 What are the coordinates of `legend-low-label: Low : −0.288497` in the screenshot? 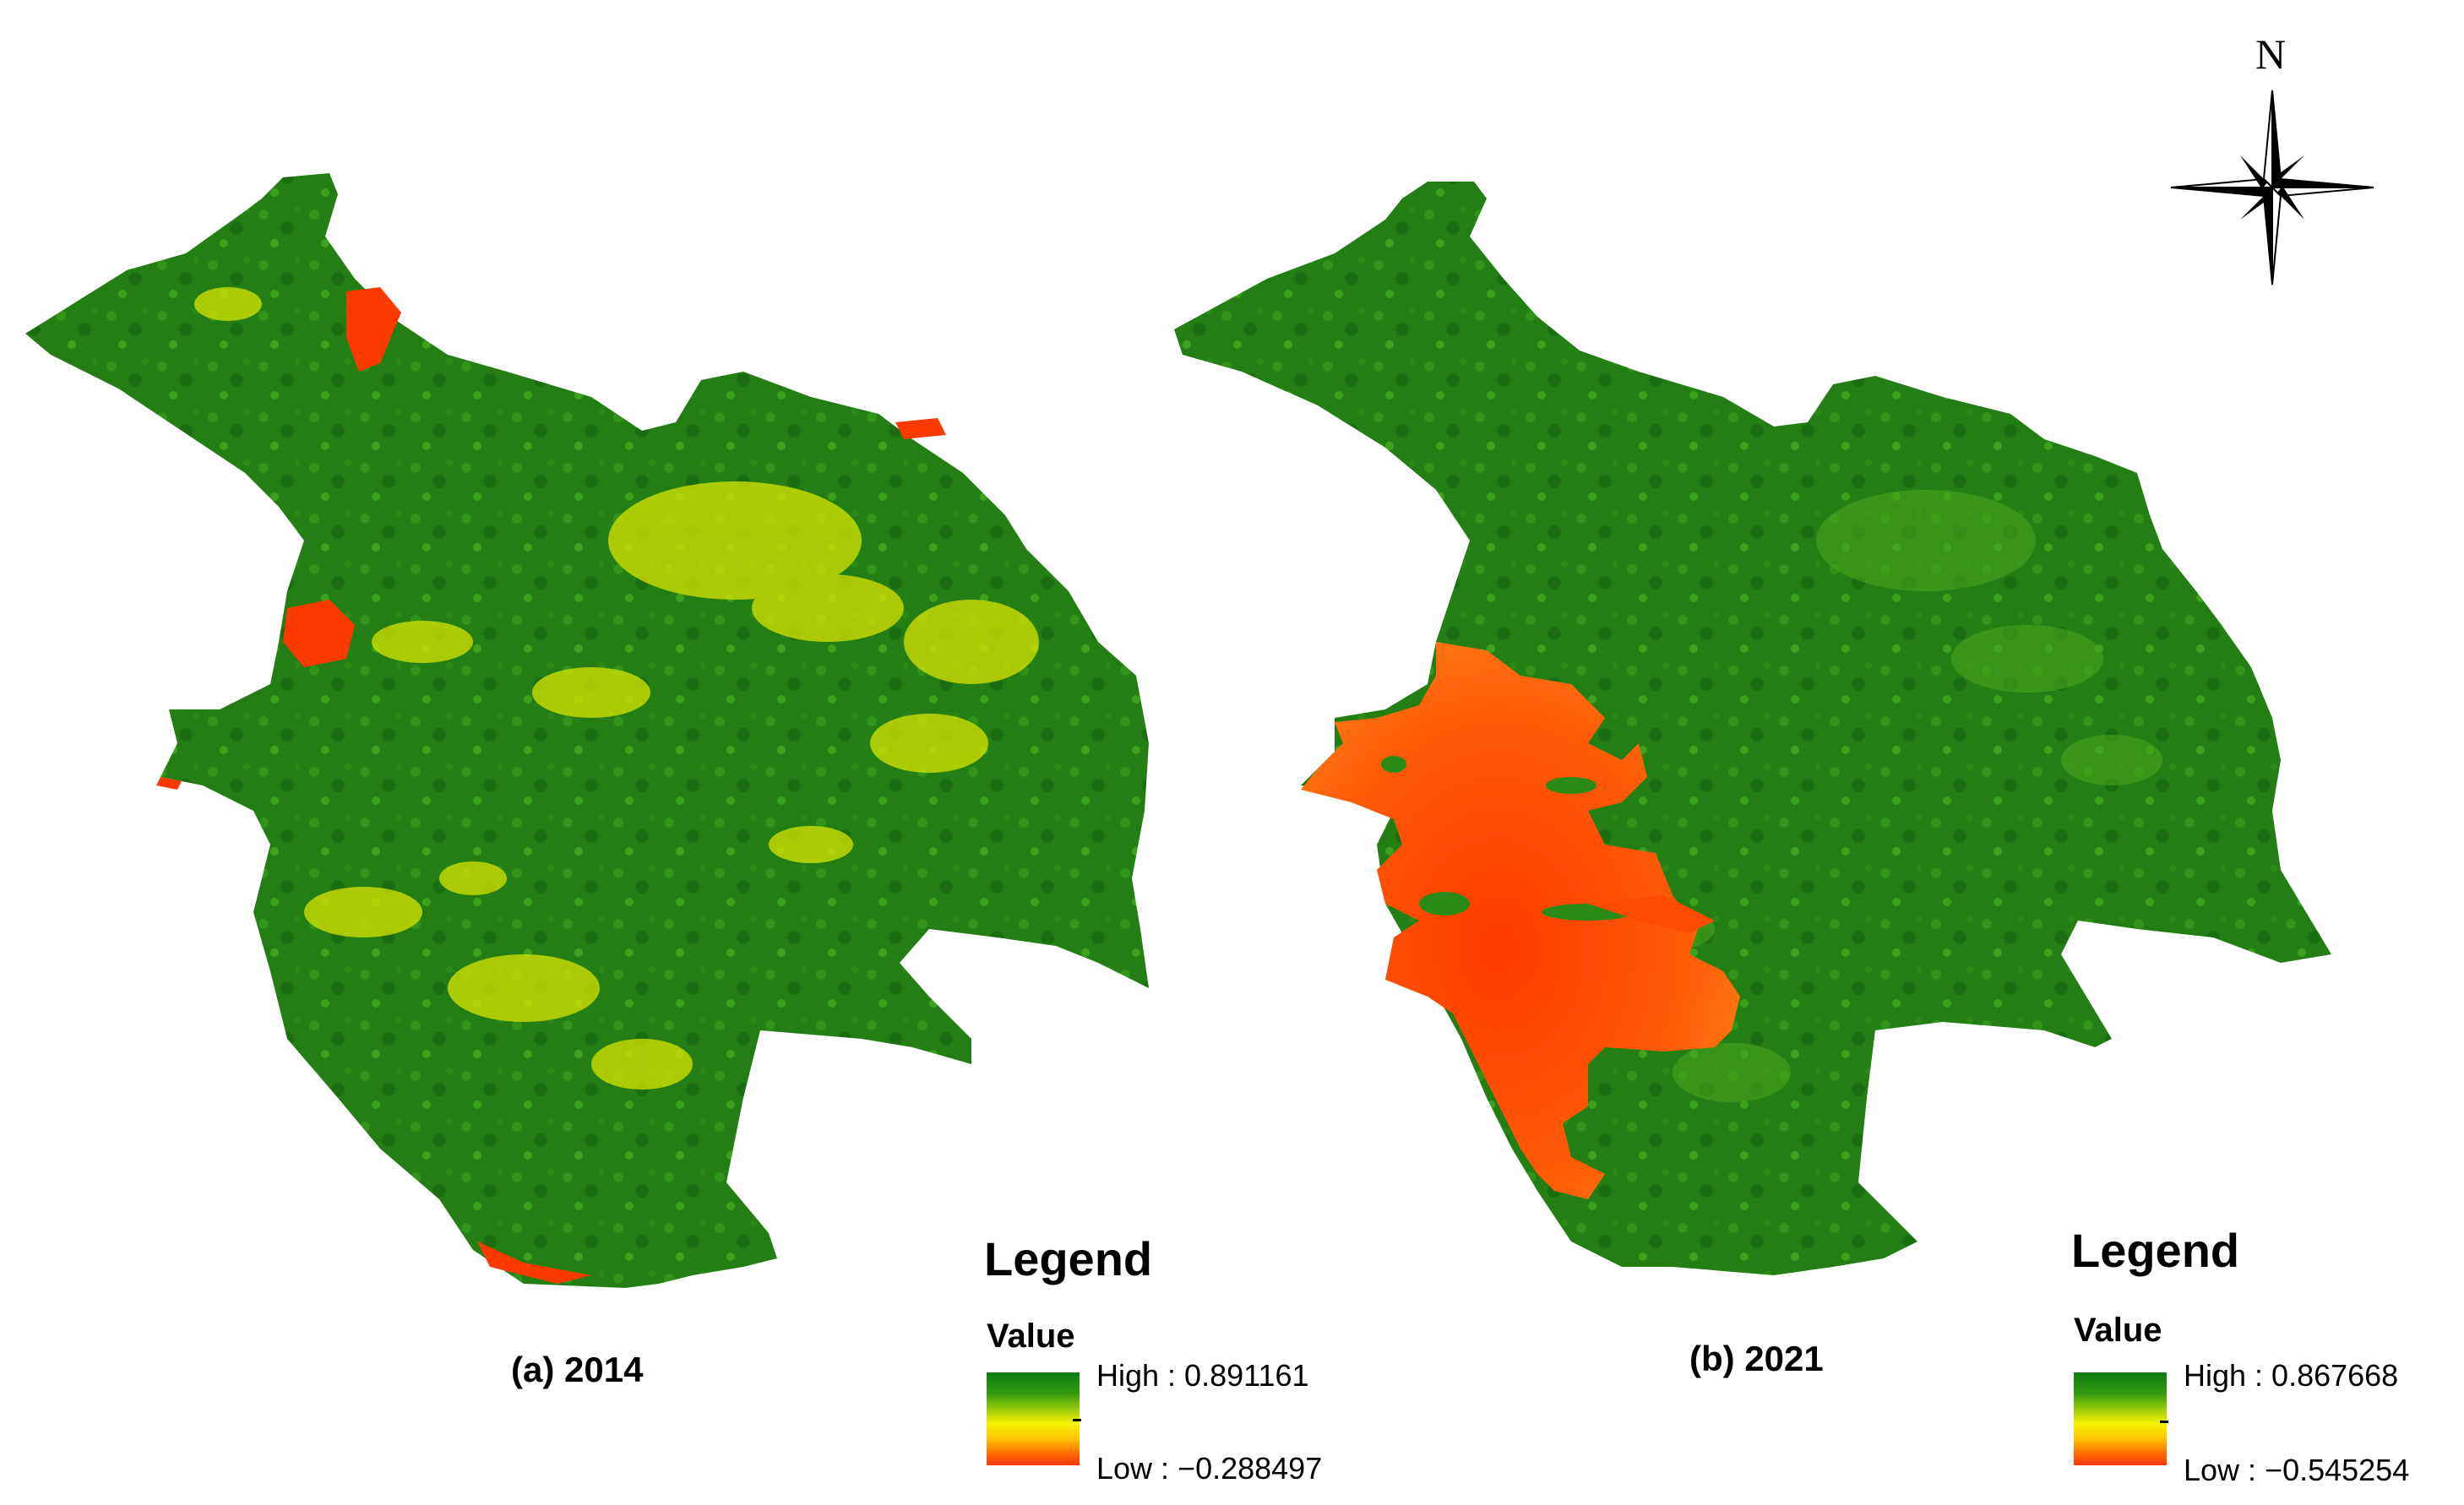 It's located at (1210, 1468).